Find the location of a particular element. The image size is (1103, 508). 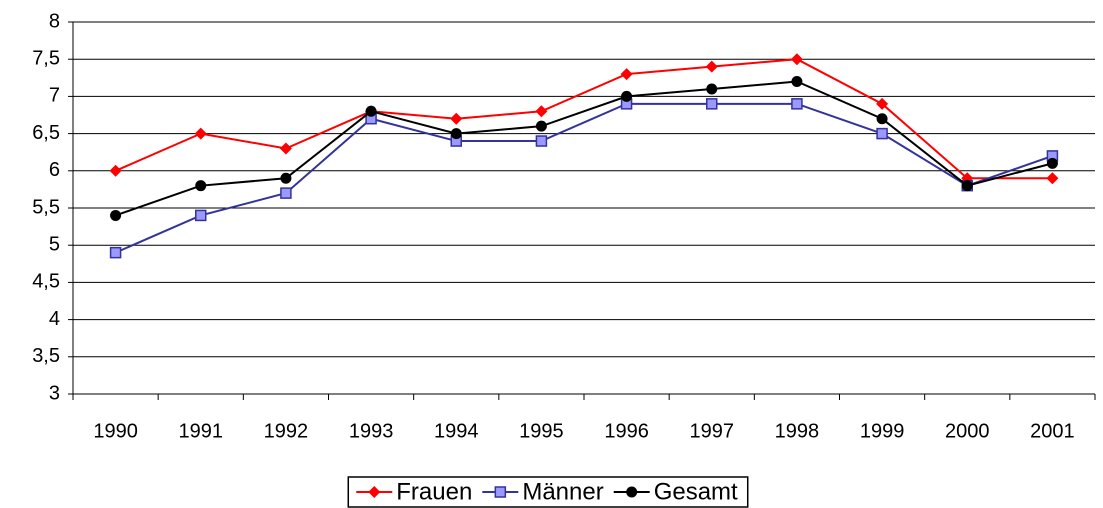

legend-label: Gesamt is located at coordinates (696, 491).